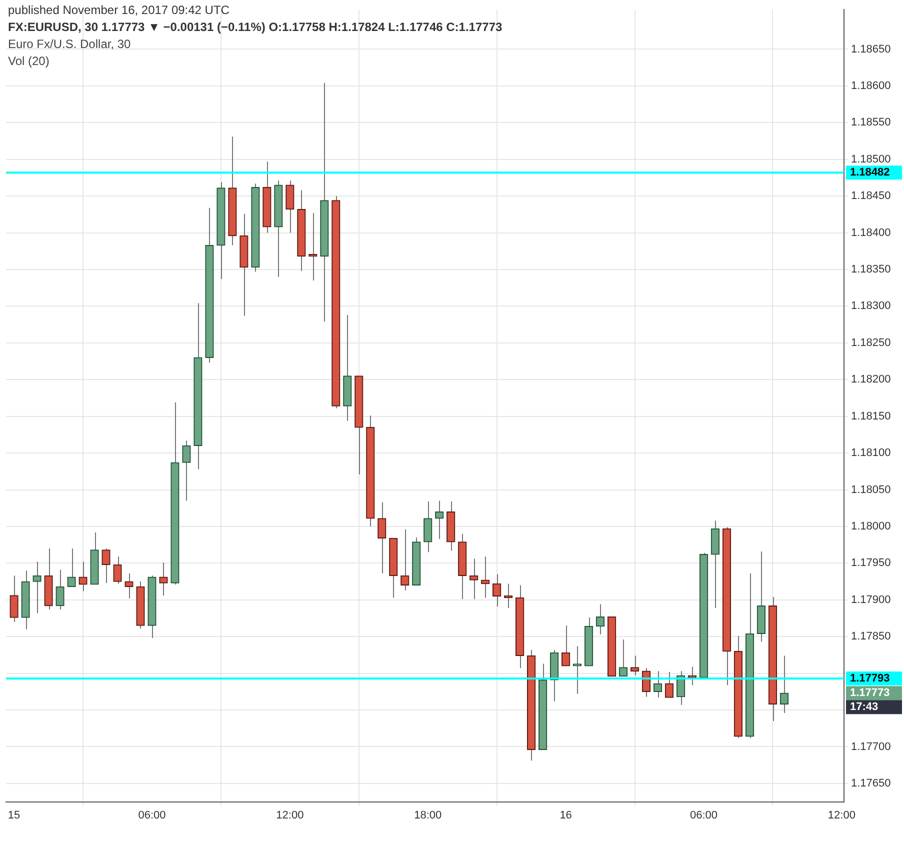  I want to click on x-tick-label: 15, so click(14, 815).